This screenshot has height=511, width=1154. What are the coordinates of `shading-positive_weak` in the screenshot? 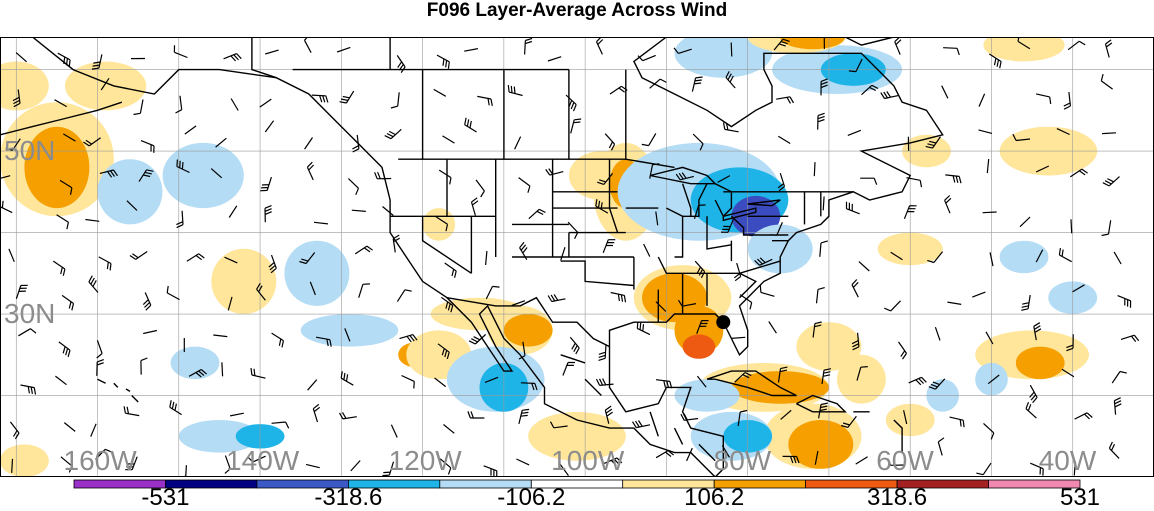 It's located at (244, 281).